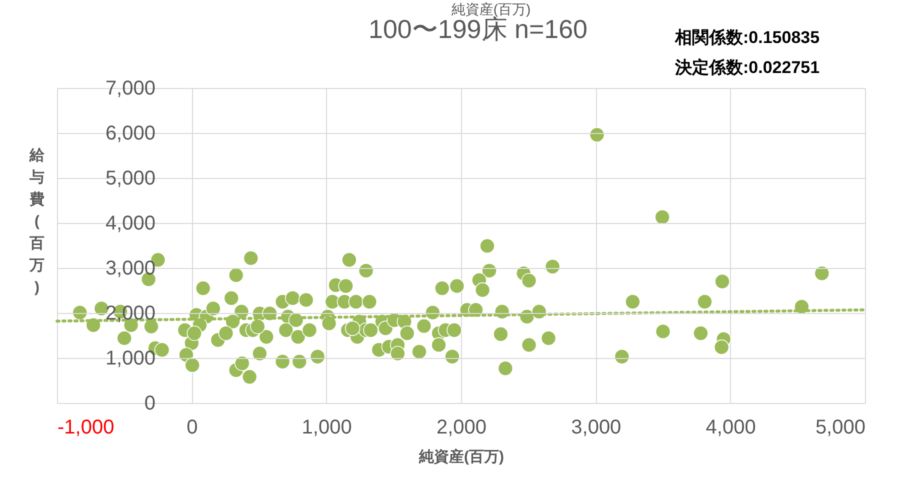 Image resolution: width=901 pixels, height=495 pixels. I want to click on text: 相関係数:0.150835, so click(747, 37).